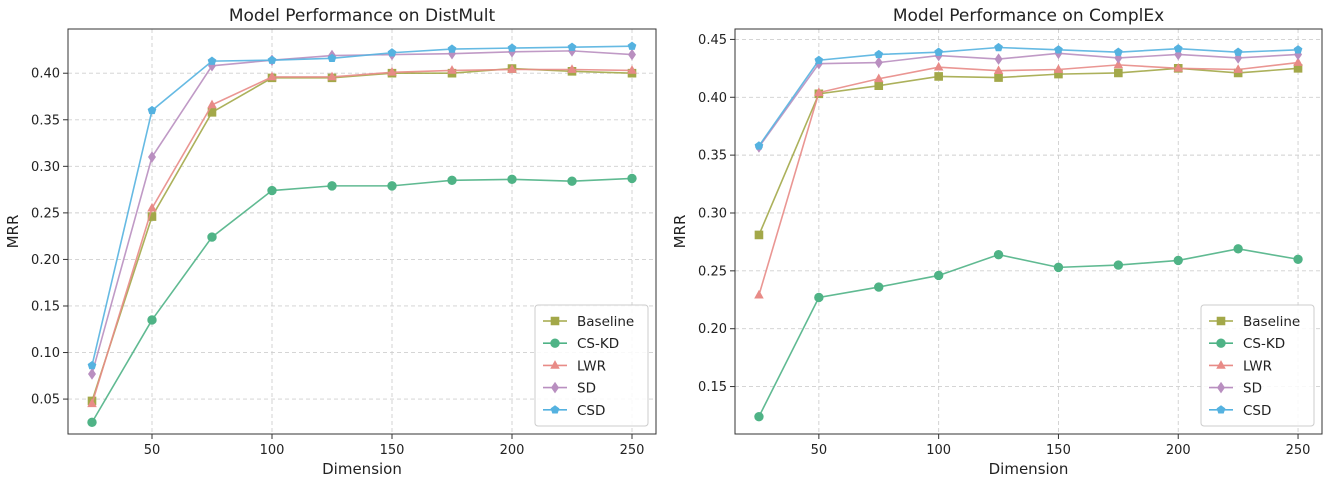 This screenshot has width=1338, height=480. I want to click on y-tick-label: 0.30, so click(712, 213).